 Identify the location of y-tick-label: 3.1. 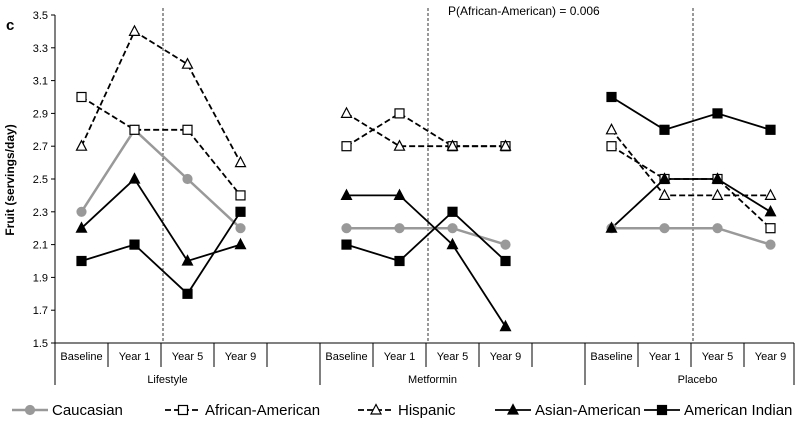
(40, 82).